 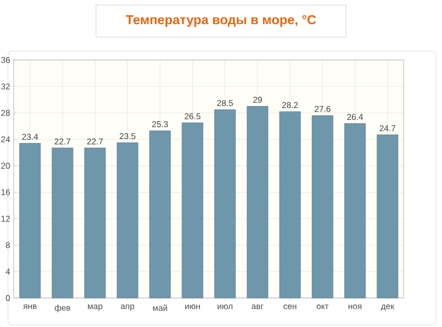 What do you see at coordinates (290, 105) in the screenshot?
I see `data-label: 28.2` at bounding box center [290, 105].